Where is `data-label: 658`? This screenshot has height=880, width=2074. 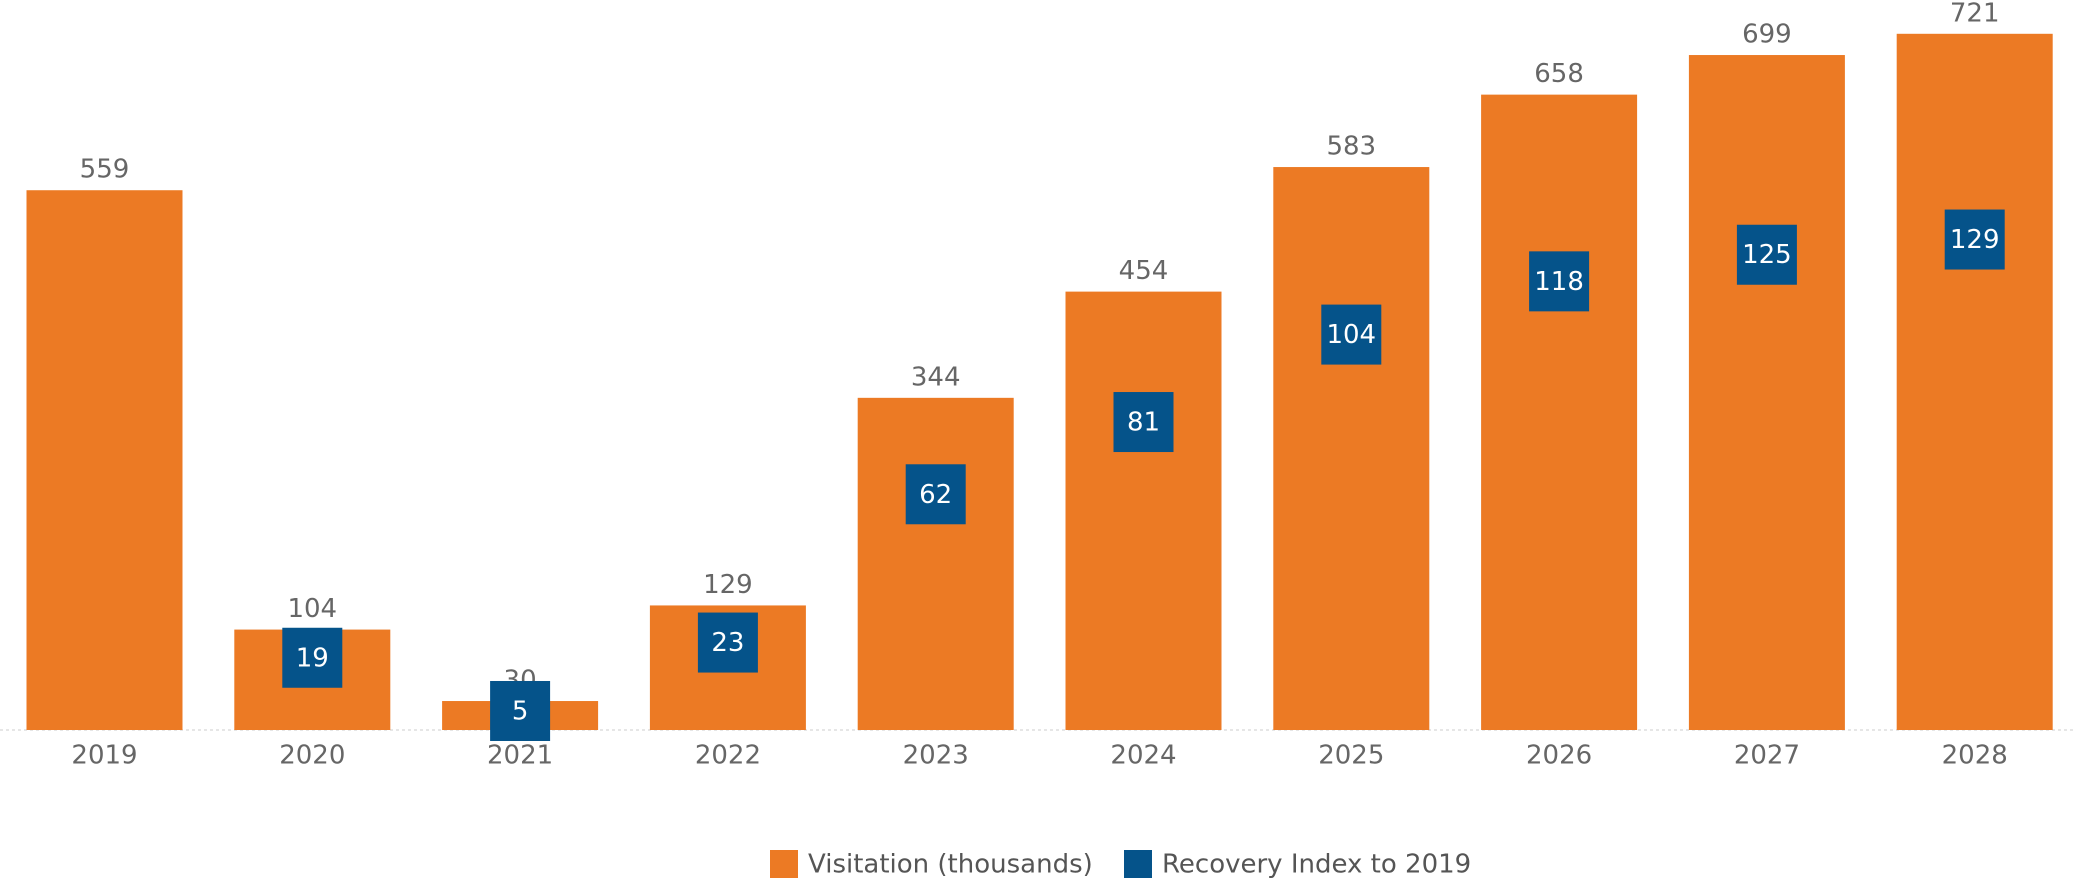 data-label: 658 is located at coordinates (1559, 74).